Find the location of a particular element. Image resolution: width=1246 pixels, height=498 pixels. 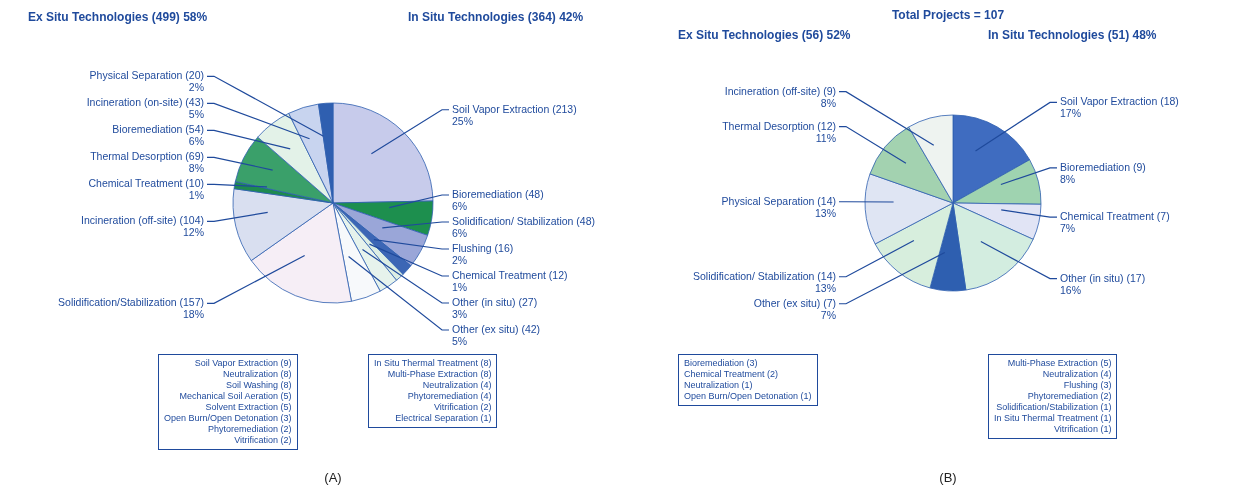

slice-label: Chemical Treatment (12) 1% is located at coordinates (510, 281).